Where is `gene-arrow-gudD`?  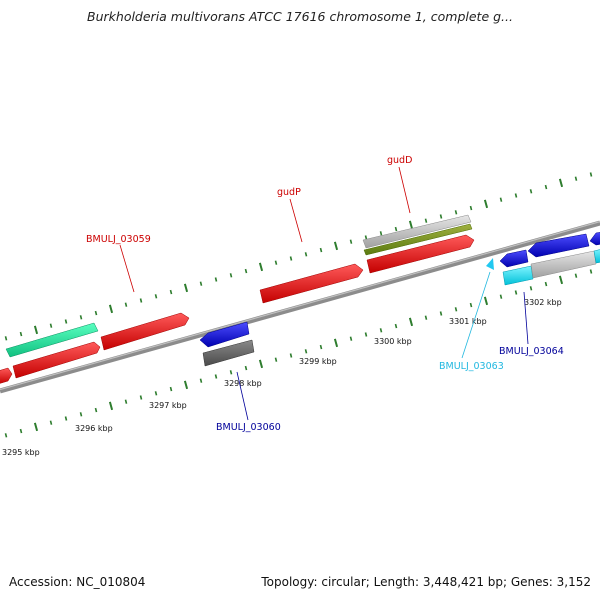
gene-arrow-gudD is located at coordinates (420, 254).